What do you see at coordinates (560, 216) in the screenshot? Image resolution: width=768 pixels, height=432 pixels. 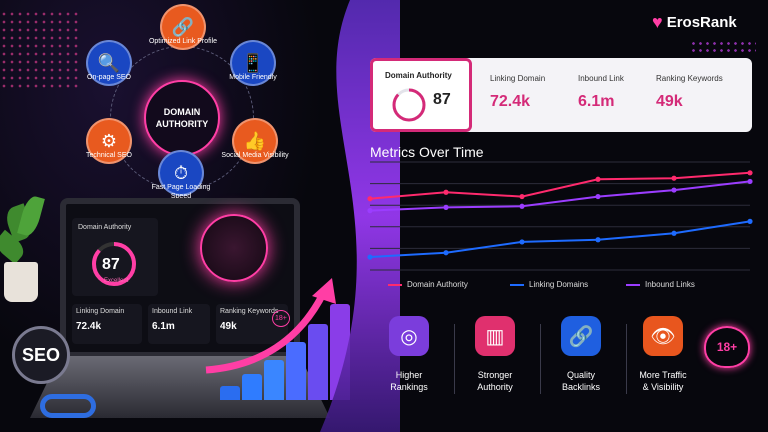 I see `metrics-line-chart` at bounding box center [560, 216].